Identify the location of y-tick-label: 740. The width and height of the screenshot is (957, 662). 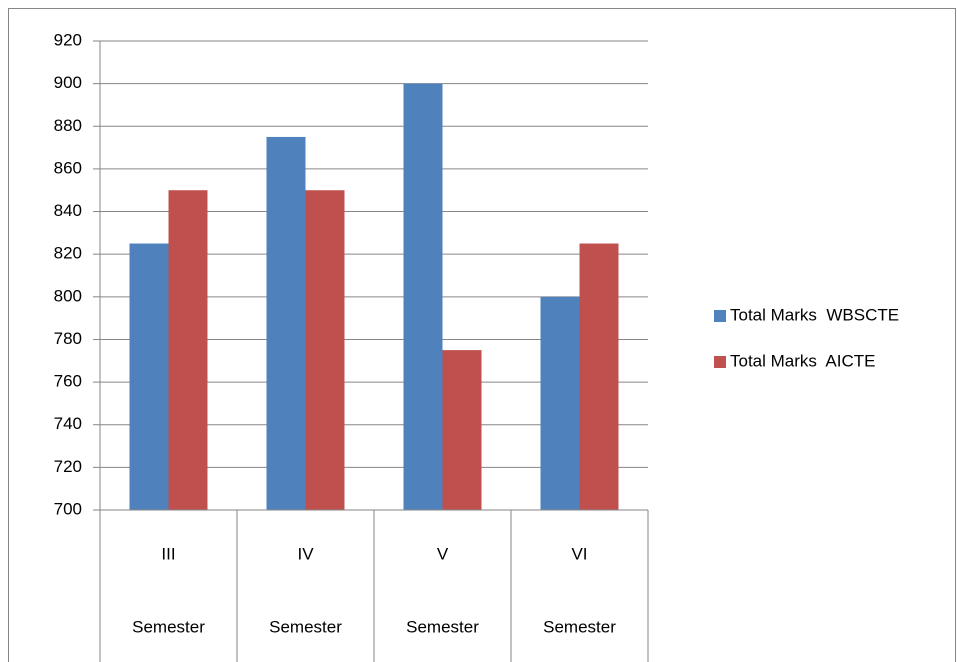
(68, 423).